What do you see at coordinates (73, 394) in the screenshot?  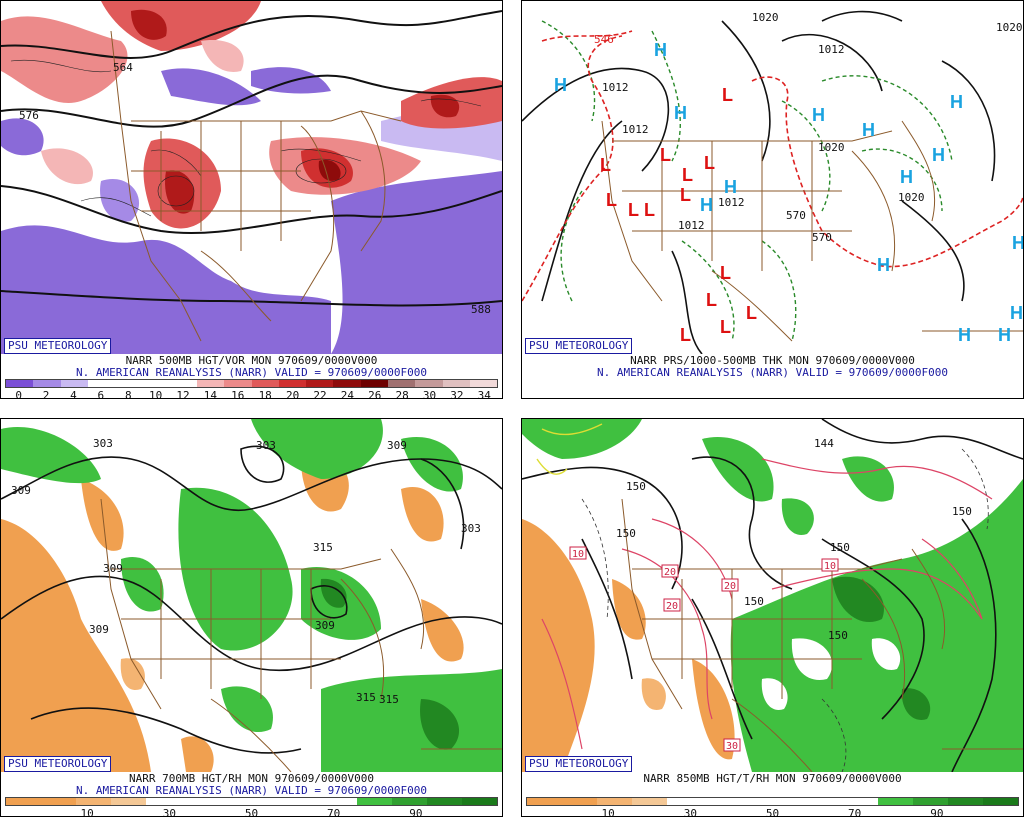 I see `colorbar-tick-label: 4` at bounding box center [73, 394].